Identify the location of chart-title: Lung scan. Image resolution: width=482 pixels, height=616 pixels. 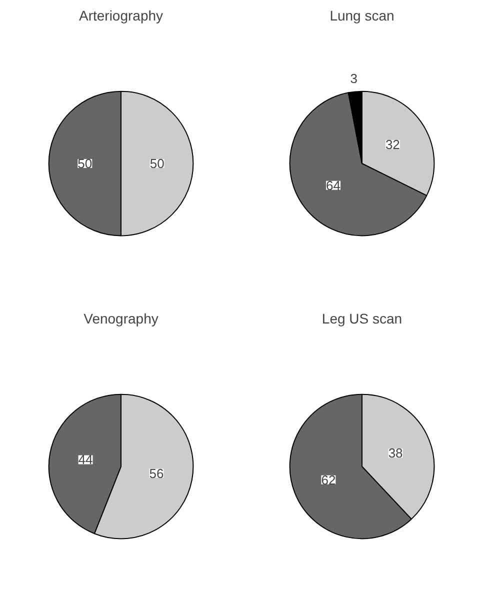
(362, 16).